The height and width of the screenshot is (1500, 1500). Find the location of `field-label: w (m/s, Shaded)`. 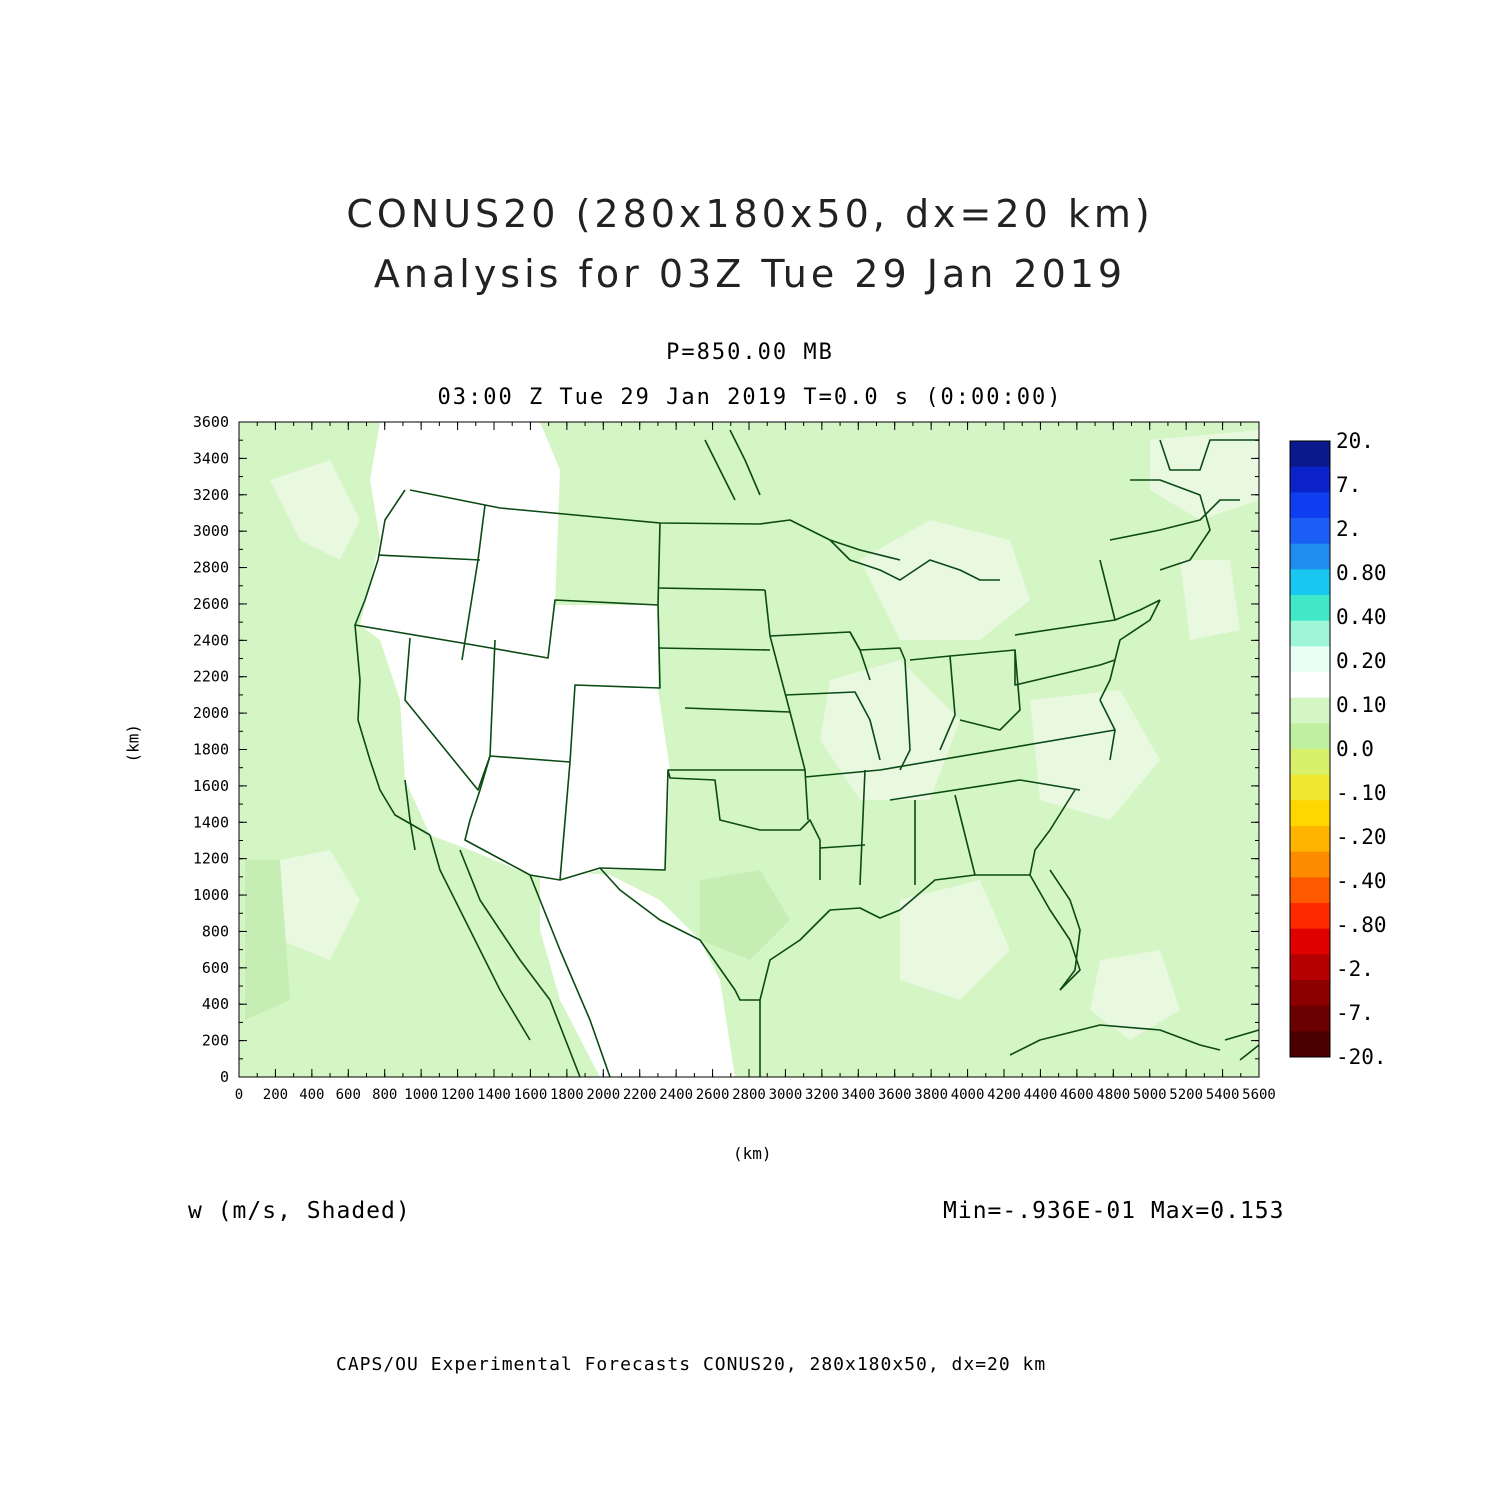

field-label: w (m/s, Shaded) is located at coordinates (299, 1211).